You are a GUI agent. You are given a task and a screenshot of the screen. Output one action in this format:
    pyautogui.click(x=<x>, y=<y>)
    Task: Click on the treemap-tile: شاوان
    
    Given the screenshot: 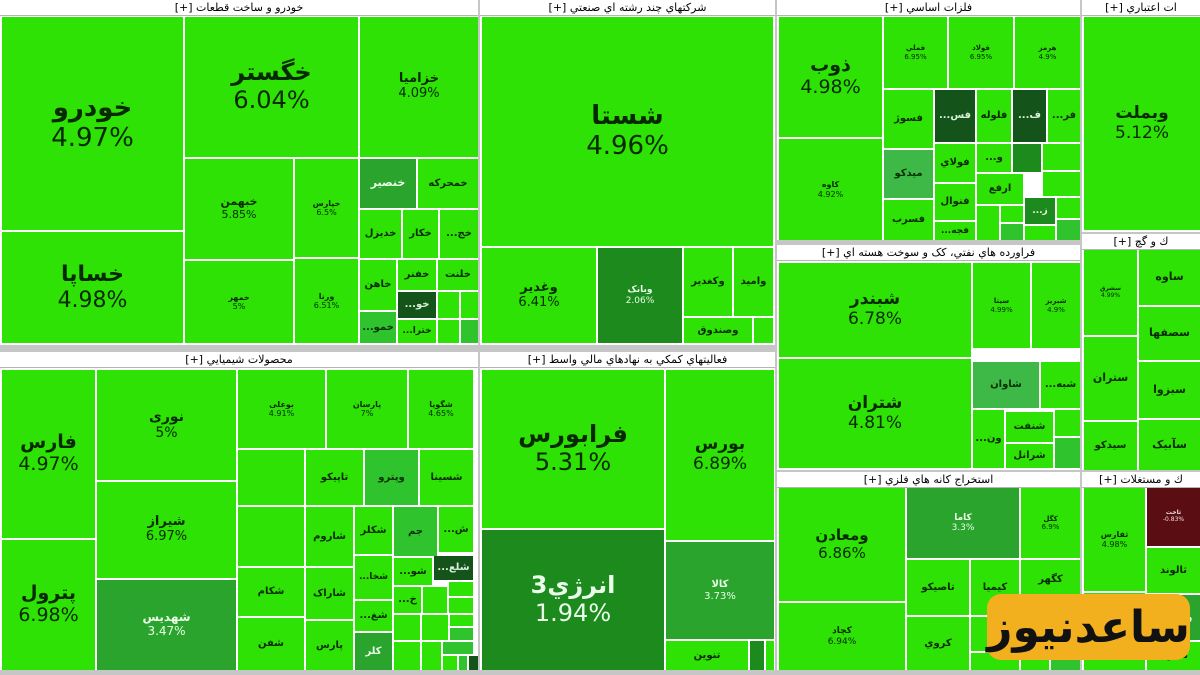 What is the action you would take?
    pyautogui.click(x=1006, y=385)
    